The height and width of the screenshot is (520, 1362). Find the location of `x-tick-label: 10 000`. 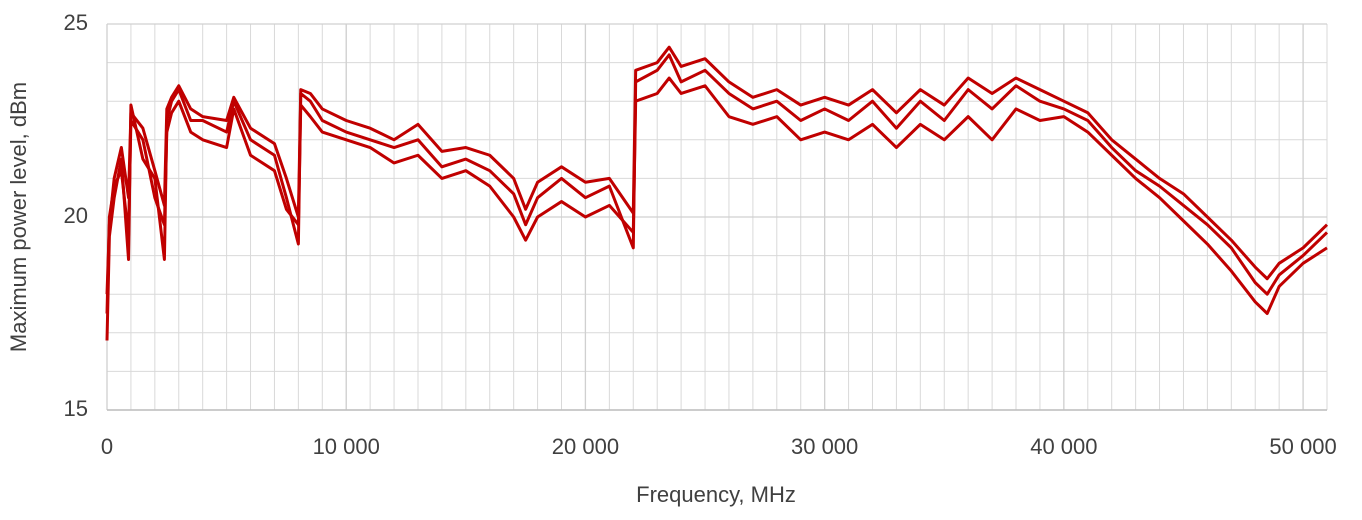

x-tick-label: 10 000 is located at coordinates (346, 446).